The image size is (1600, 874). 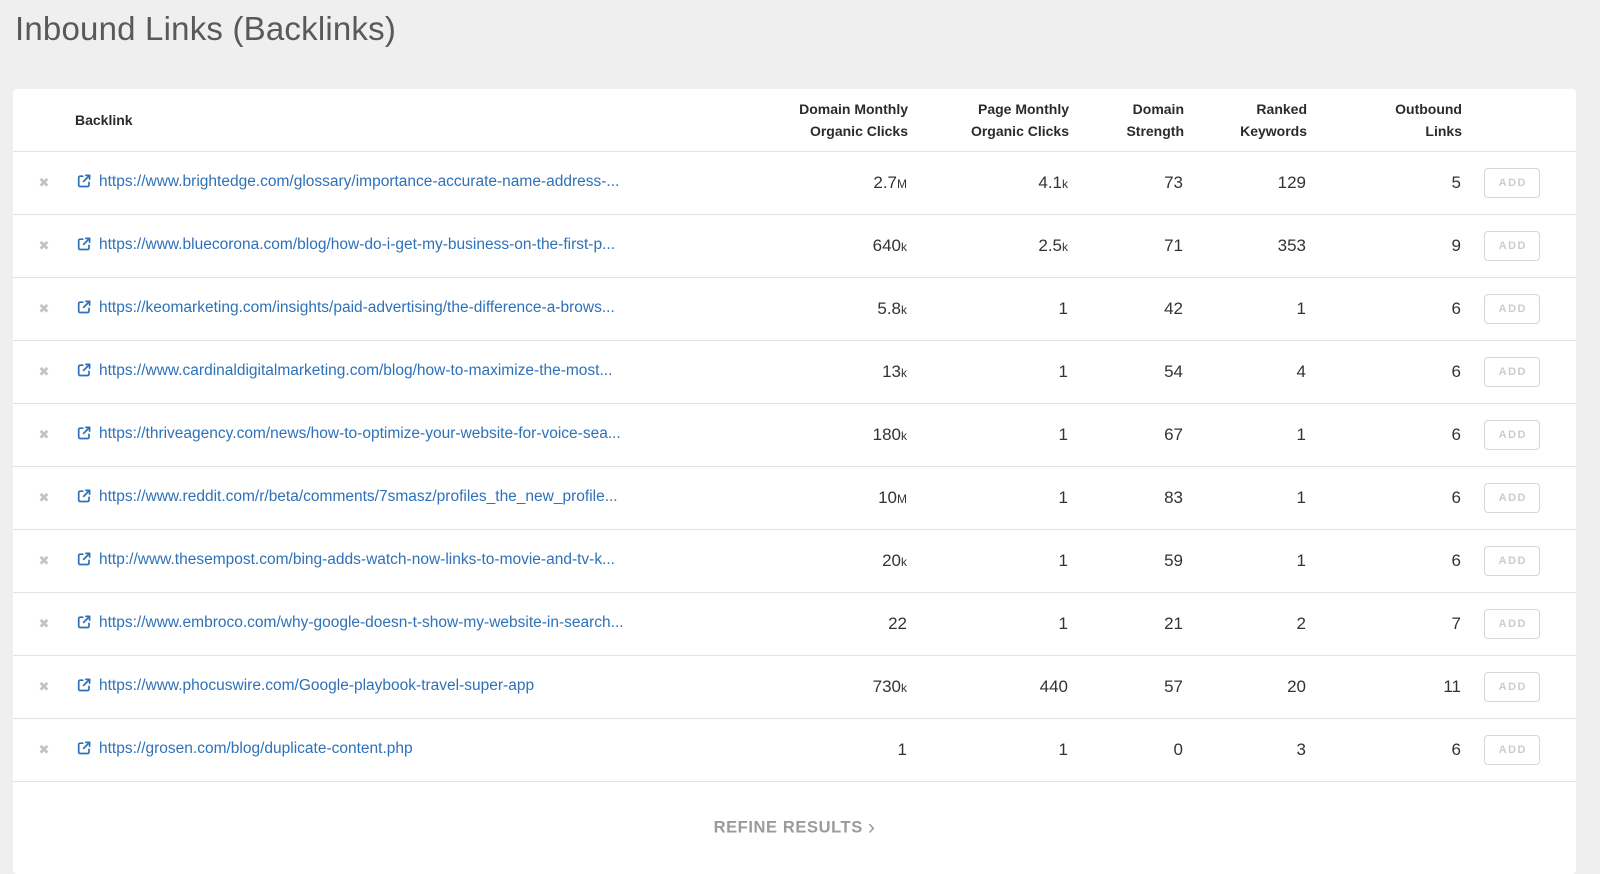 I want to click on column-header-ranked-keywords: Ranked Keywords, so click(x=1245, y=120).